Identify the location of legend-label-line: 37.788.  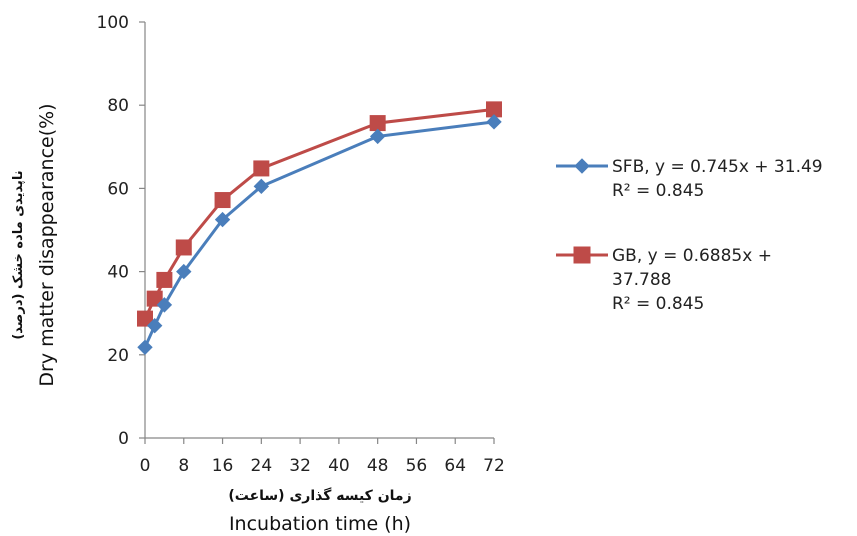
(641, 280).